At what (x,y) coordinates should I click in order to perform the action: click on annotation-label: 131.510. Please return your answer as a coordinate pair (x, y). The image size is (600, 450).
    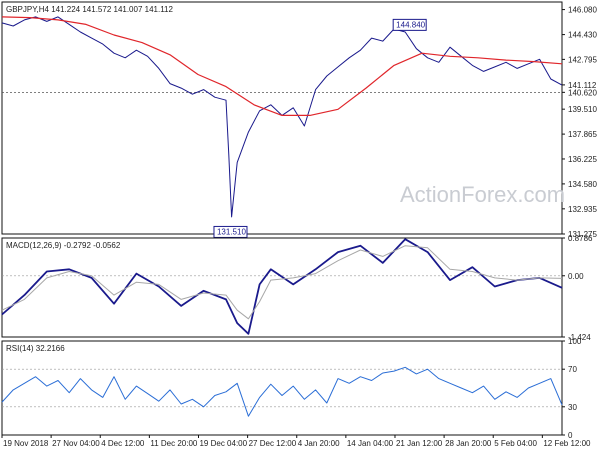
    Looking at the image, I should click on (231, 231).